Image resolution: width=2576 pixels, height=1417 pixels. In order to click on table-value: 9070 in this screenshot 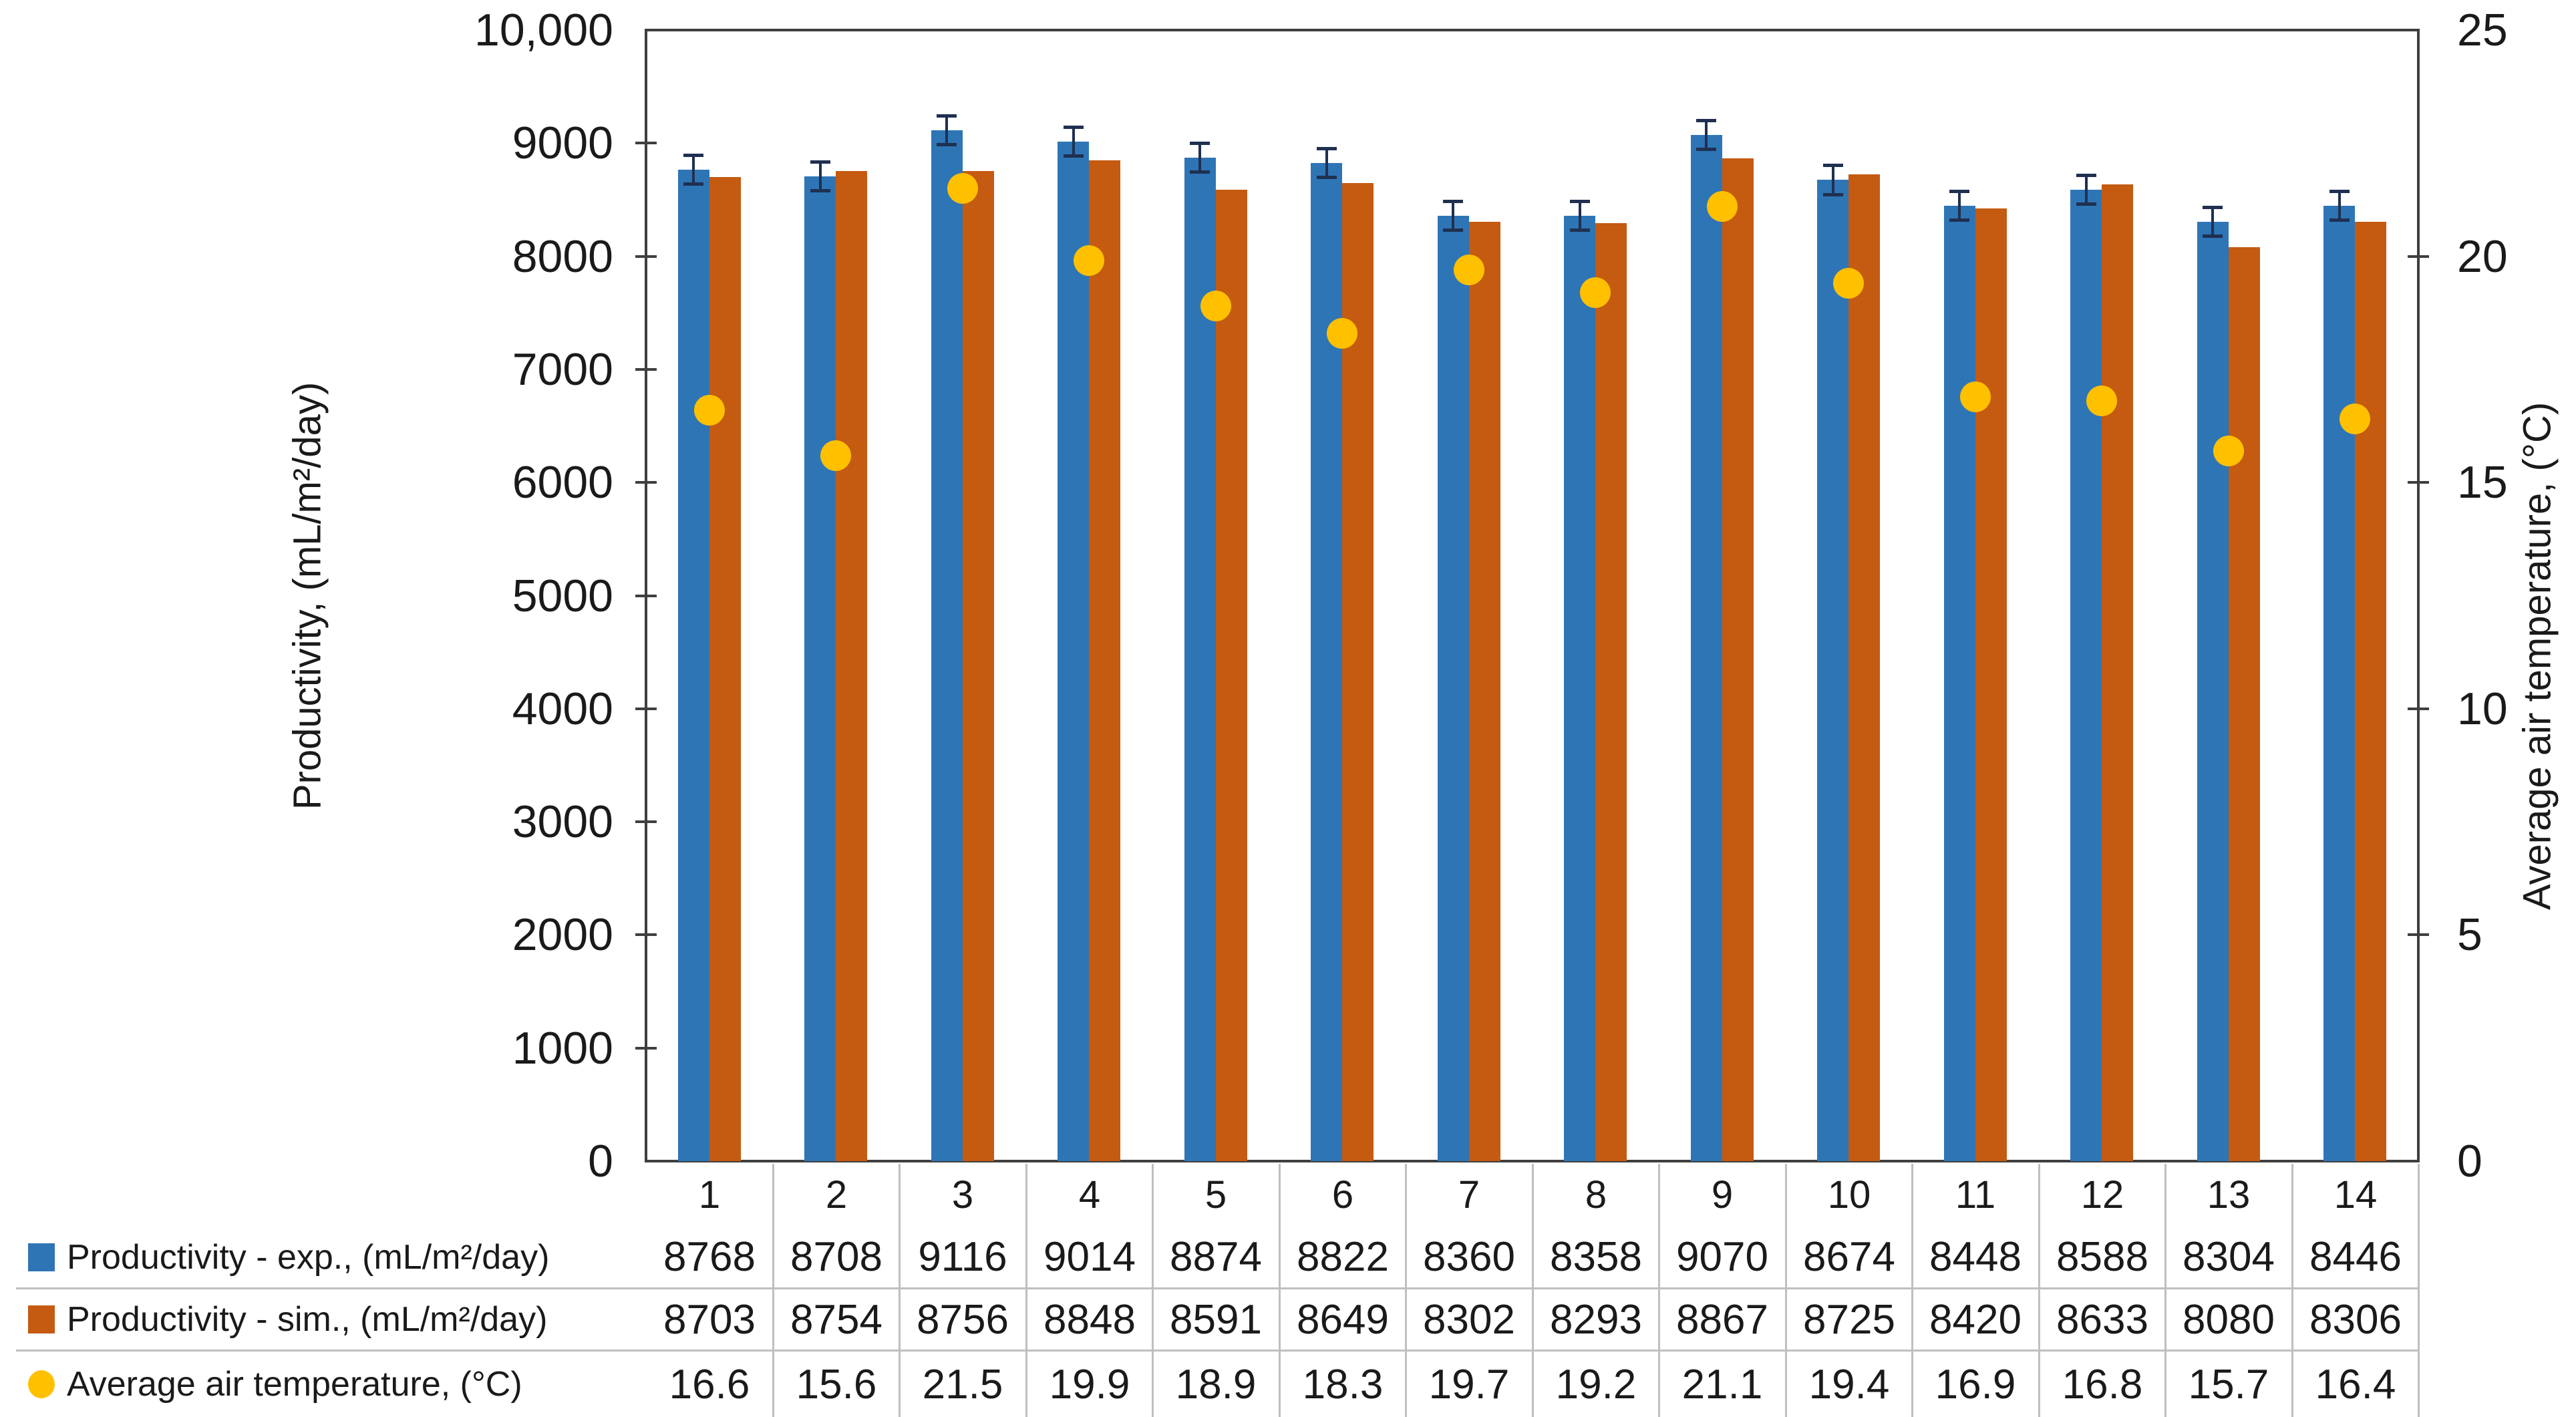, I will do `click(1722, 1257)`.